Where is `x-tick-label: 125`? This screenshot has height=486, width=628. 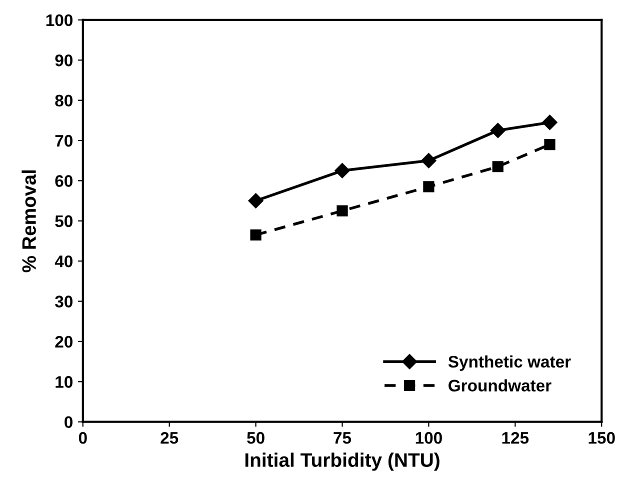 x-tick-label: 125 is located at coordinates (515, 438).